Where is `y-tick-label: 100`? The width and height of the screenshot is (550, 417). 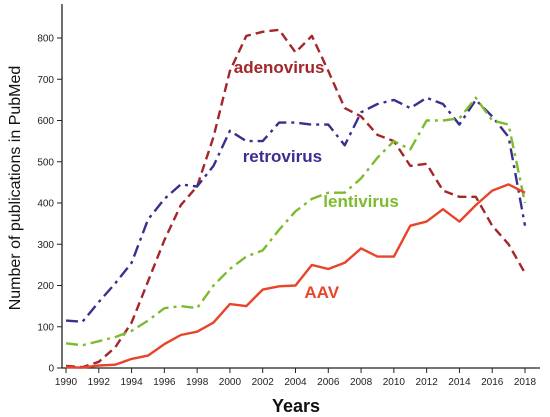 y-tick-label: 100 is located at coordinates (45, 327).